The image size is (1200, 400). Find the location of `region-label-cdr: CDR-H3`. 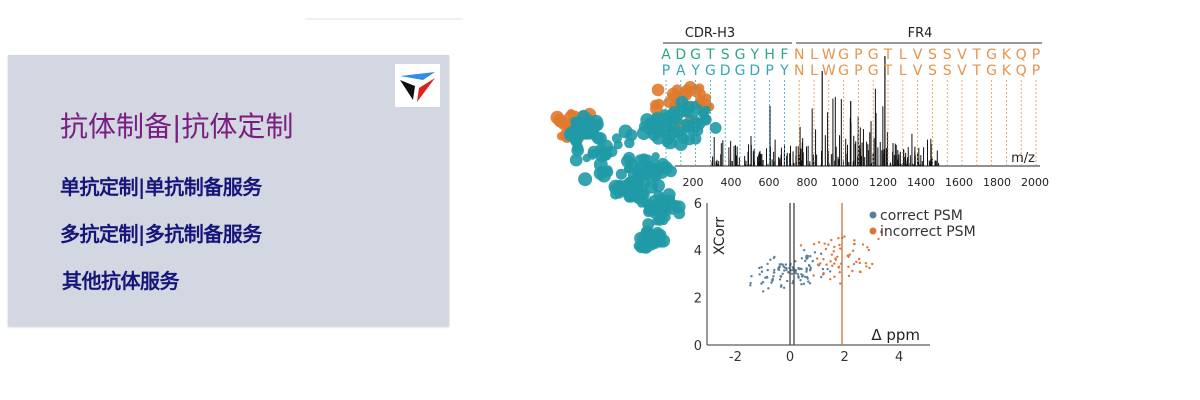

region-label-cdr: CDR-H3 is located at coordinates (710, 33).